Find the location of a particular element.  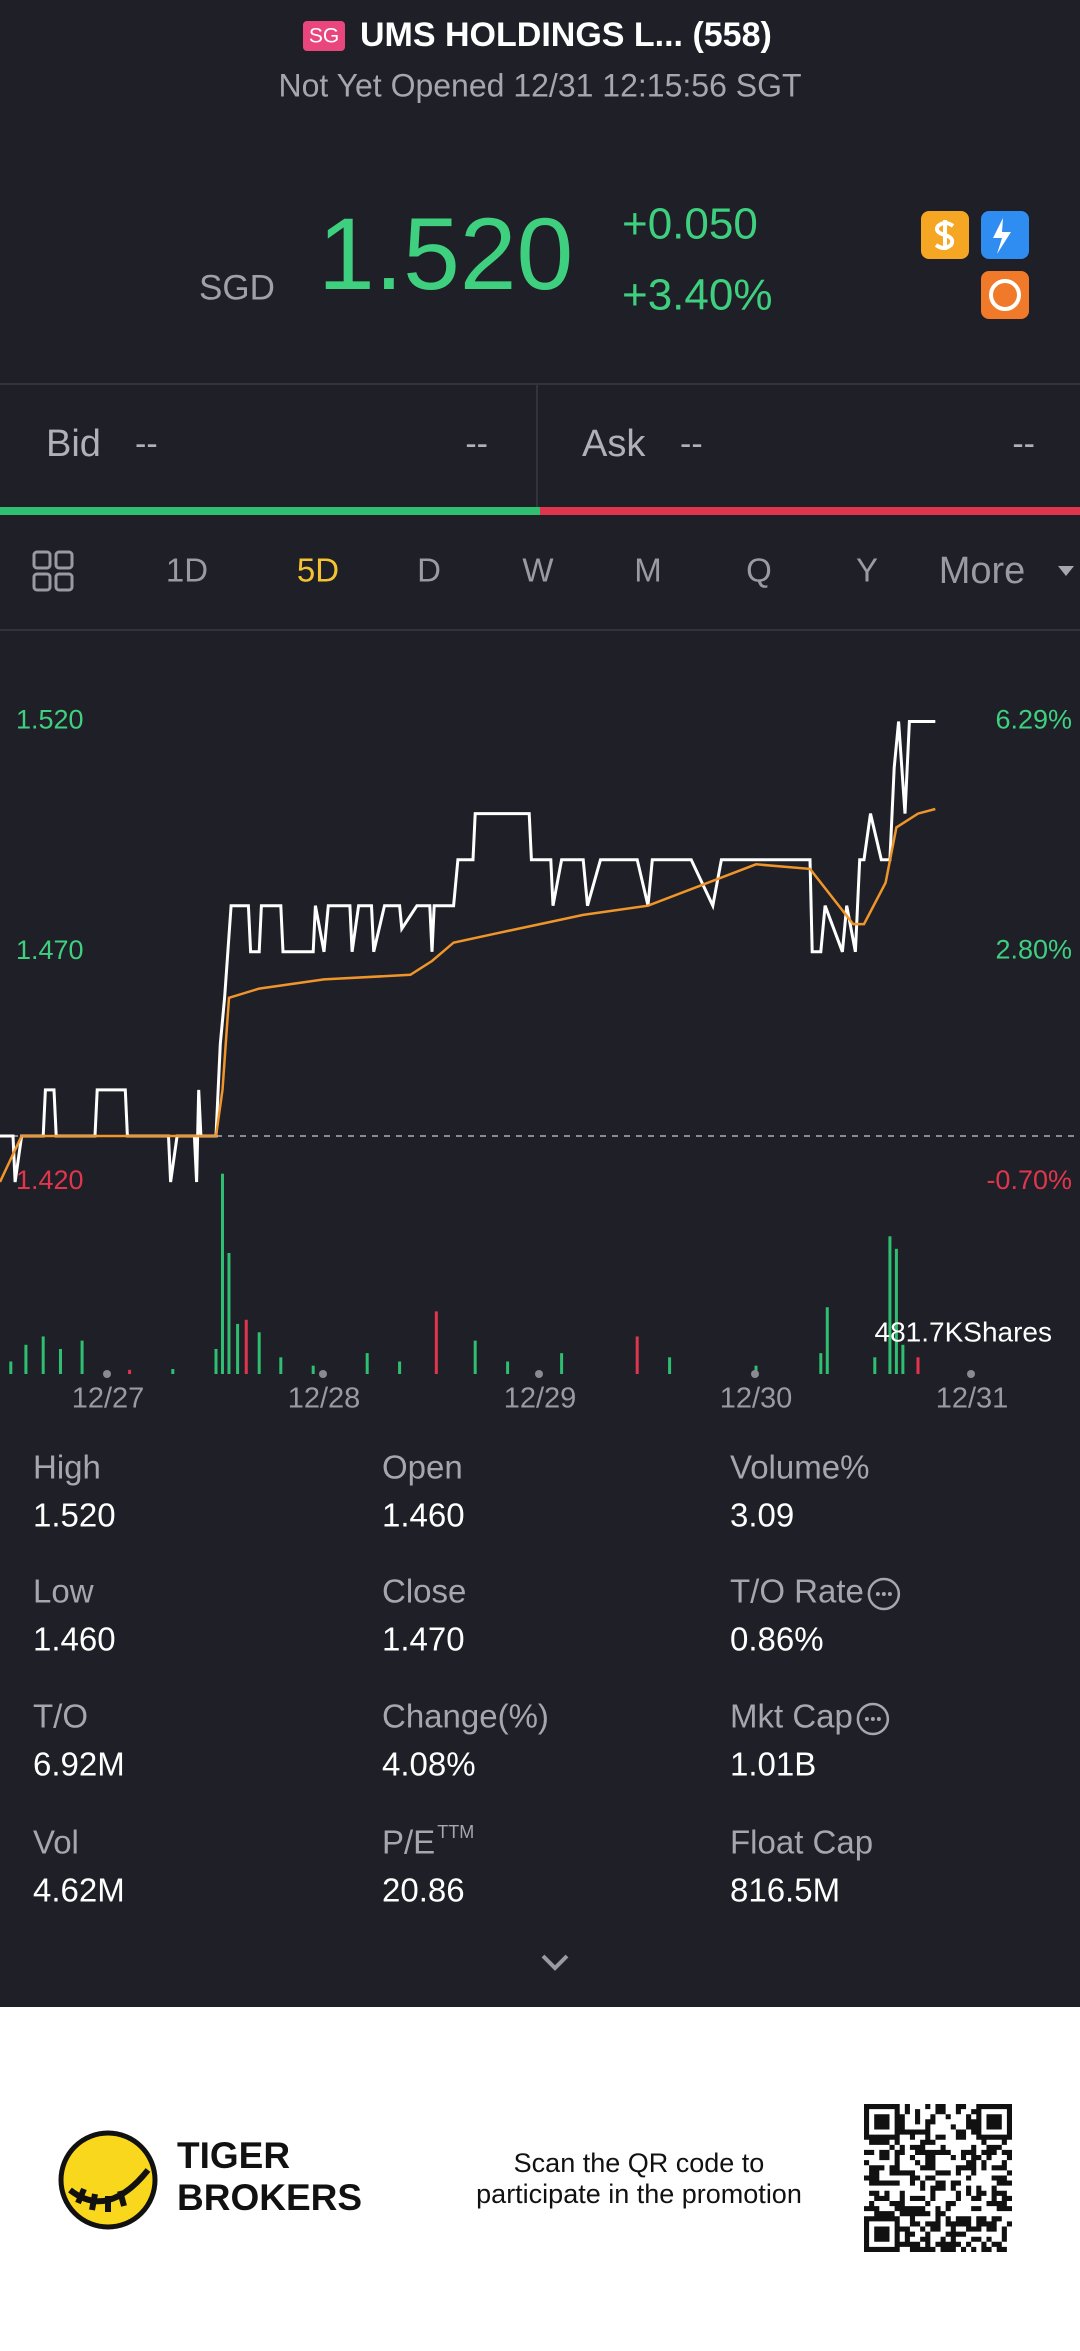

stat-value: 1.01B is located at coordinates (773, 1764).